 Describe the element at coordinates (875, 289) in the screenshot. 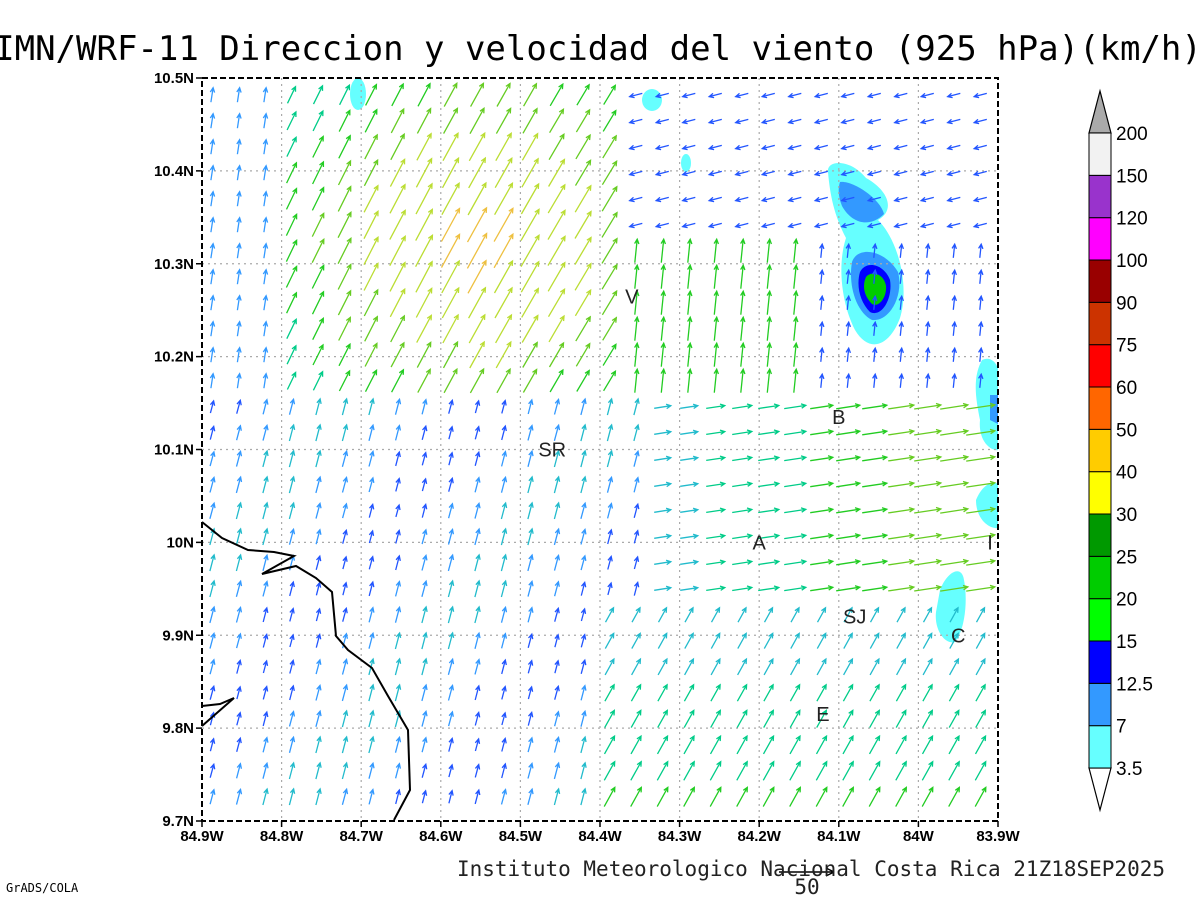

I see `shade-green` at that location.